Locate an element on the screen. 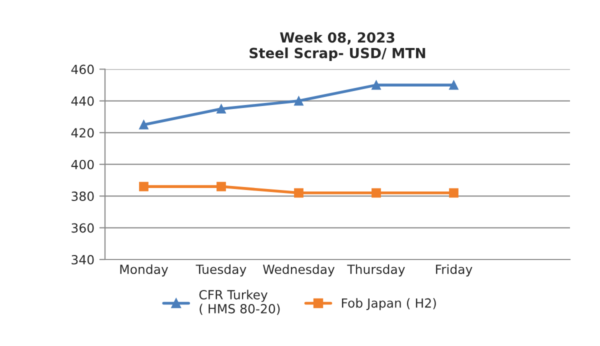 This screenshot has height=346, width=600. legend-label: CFR Turkey ( HMS 80-20) is located at coordinates (239, 302).